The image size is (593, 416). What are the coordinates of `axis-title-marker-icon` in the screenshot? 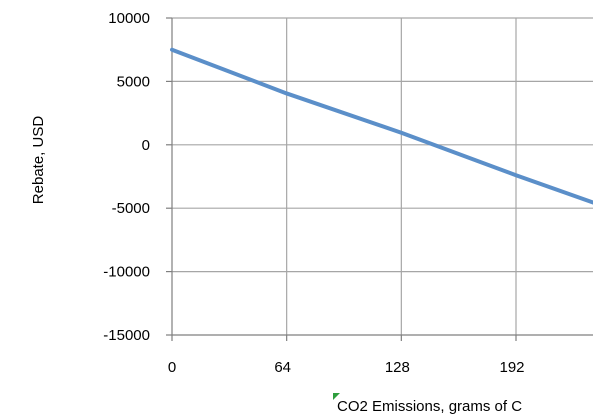 It's located at (336, 396).